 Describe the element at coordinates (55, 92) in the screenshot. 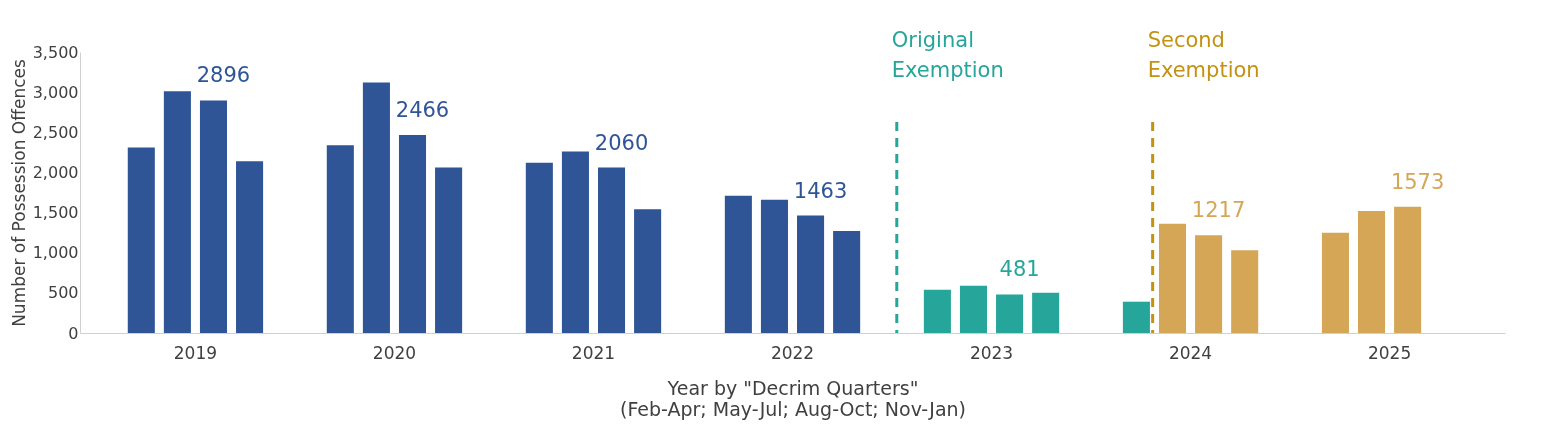

I see `y-tick-label: 3,000` at that location.